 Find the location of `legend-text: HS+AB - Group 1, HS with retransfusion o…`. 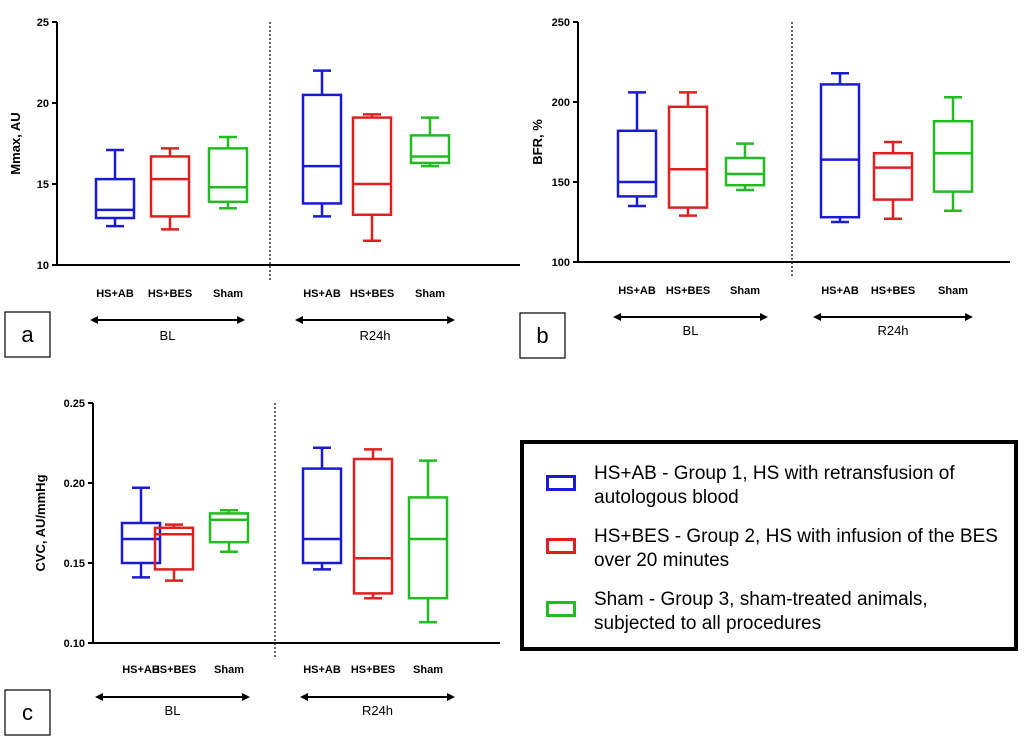

legend-text: HS+AB - Group 1, HS with retransfusion o… is located at coordinates (774, 485).